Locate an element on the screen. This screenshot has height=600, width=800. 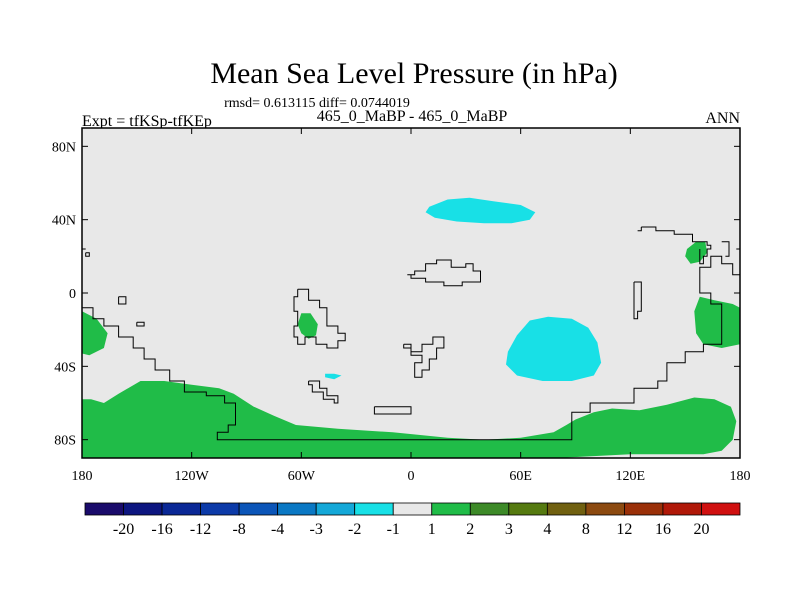
x-tick-label-4: 60E is located at coordinates (520, 476).